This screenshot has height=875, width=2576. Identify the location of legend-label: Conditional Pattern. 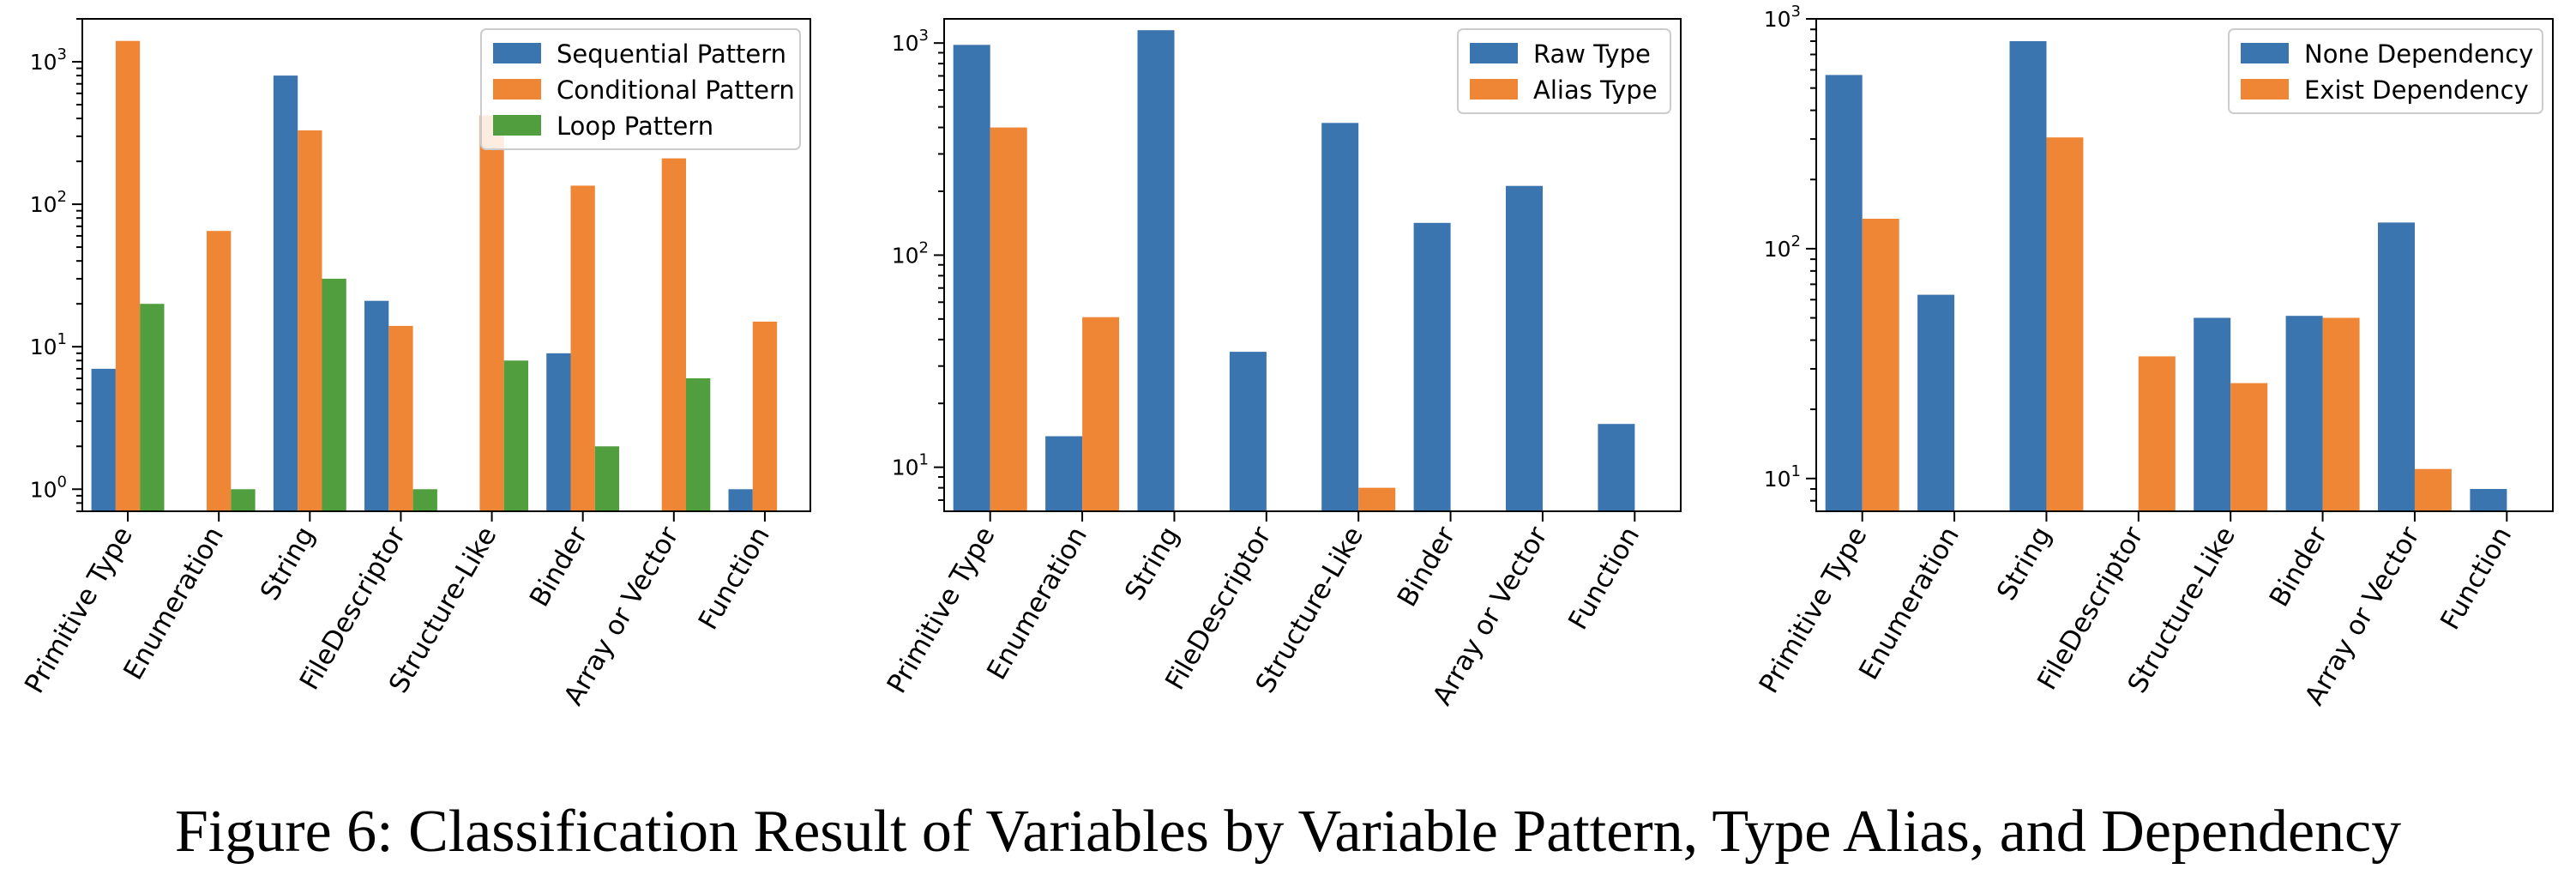
(676, 90).